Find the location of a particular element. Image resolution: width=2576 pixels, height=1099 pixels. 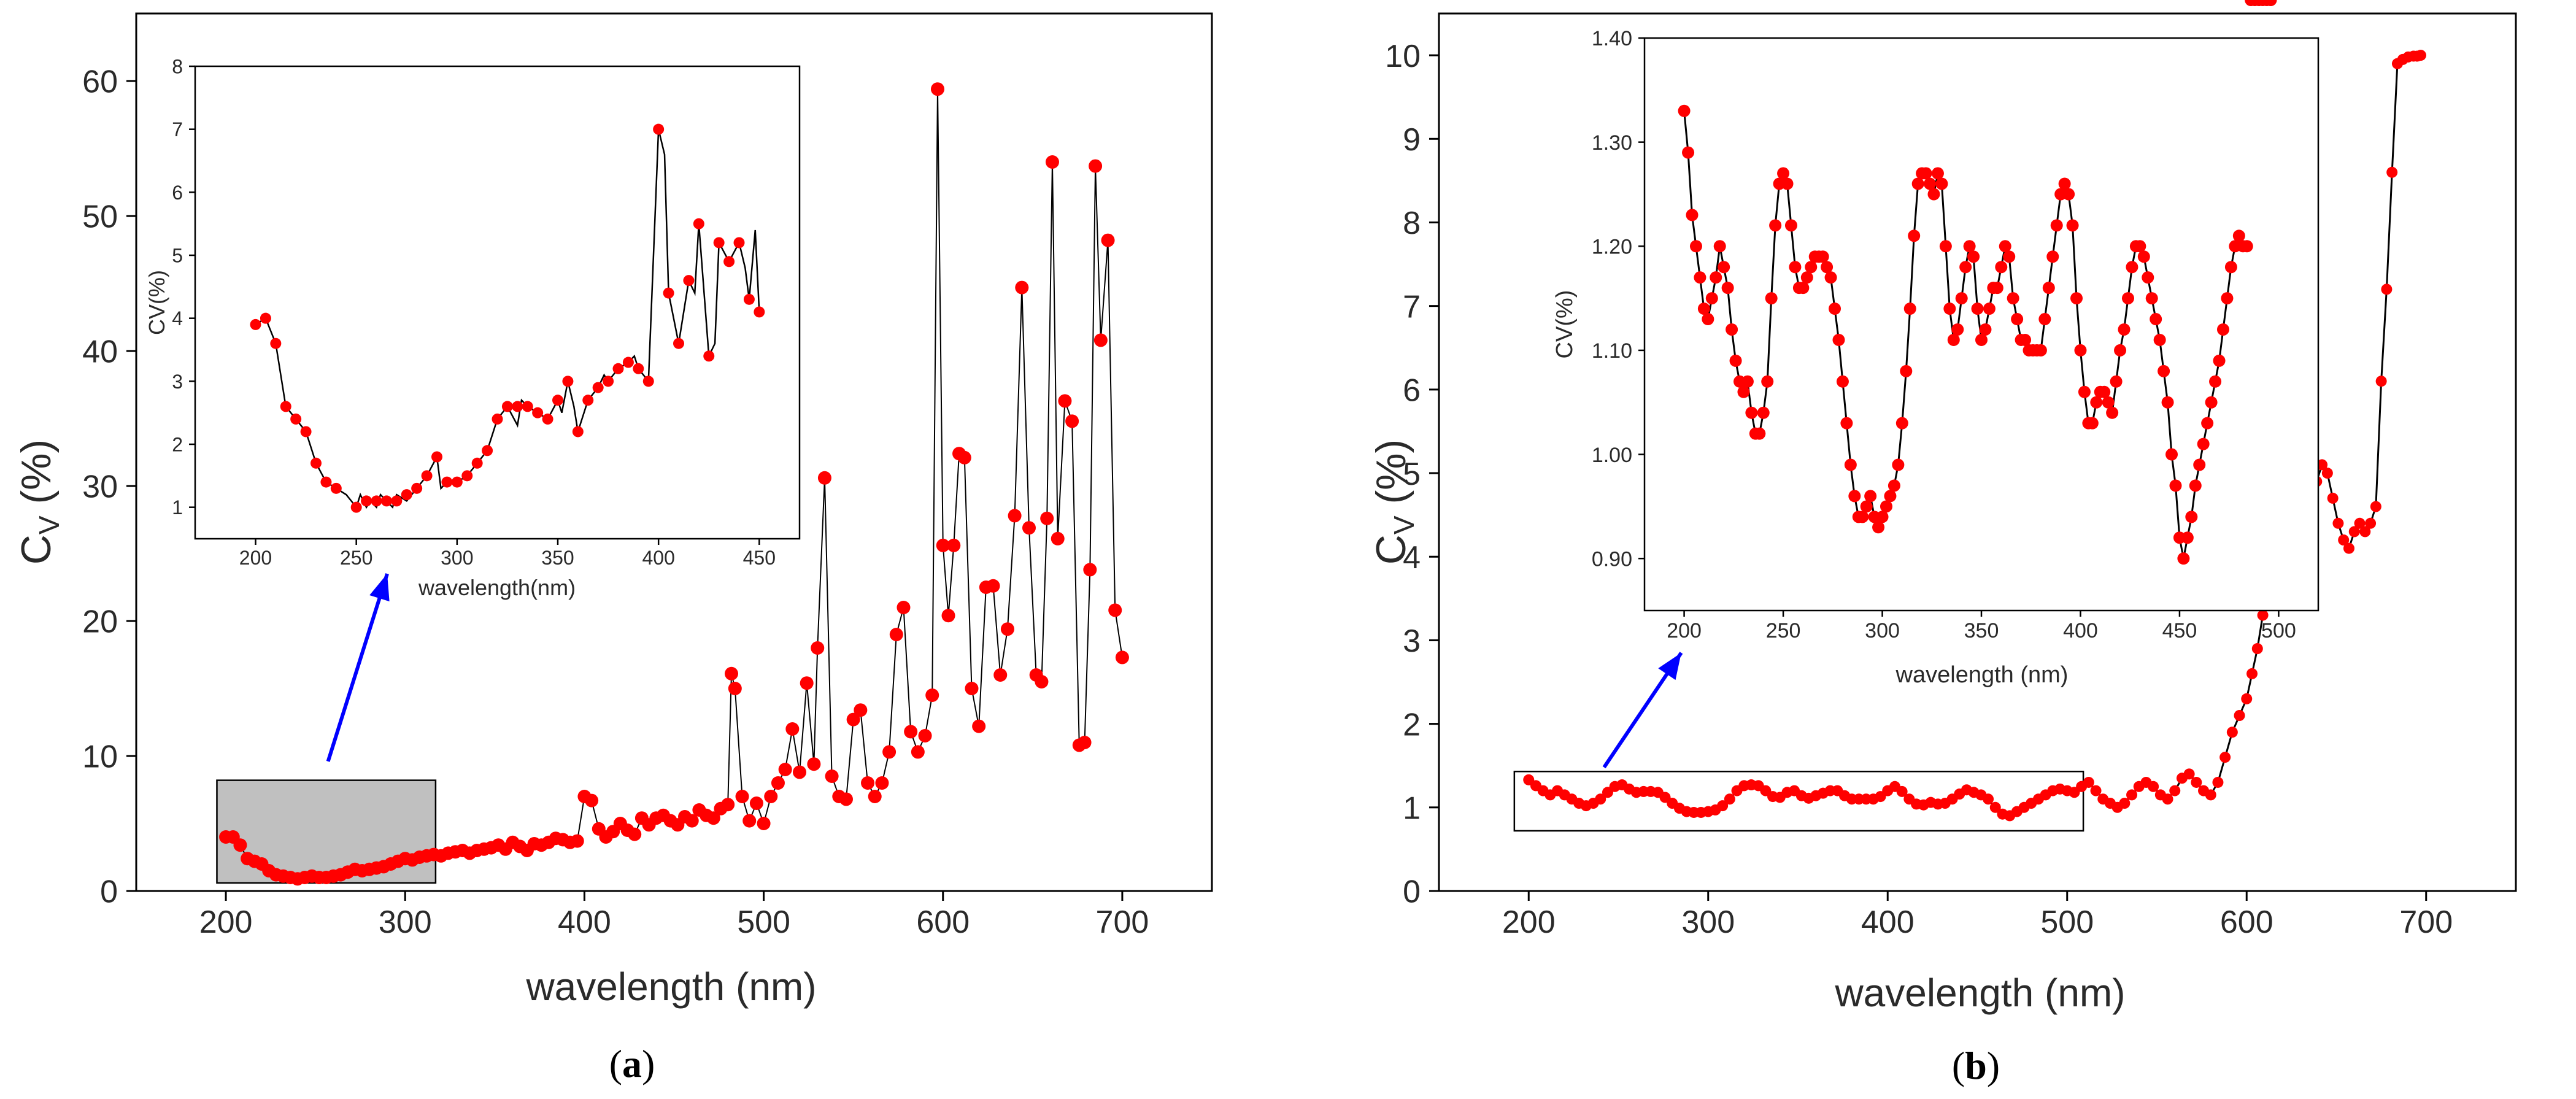

inset-x-tick-label: 450 is located at coordinates (759, 558).